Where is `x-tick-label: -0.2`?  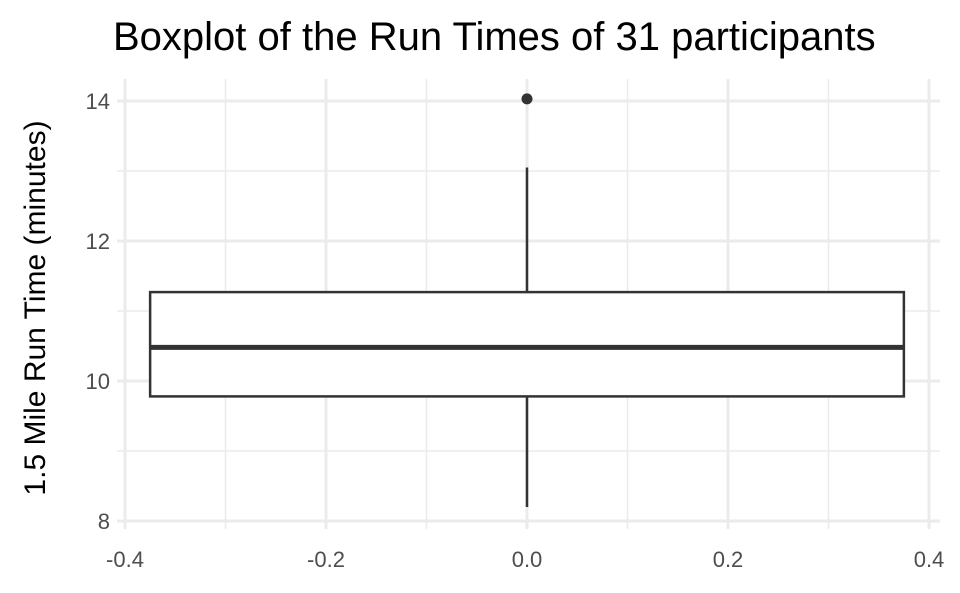 x-tick-label: -0.2 is located at coordinates (326, 559).